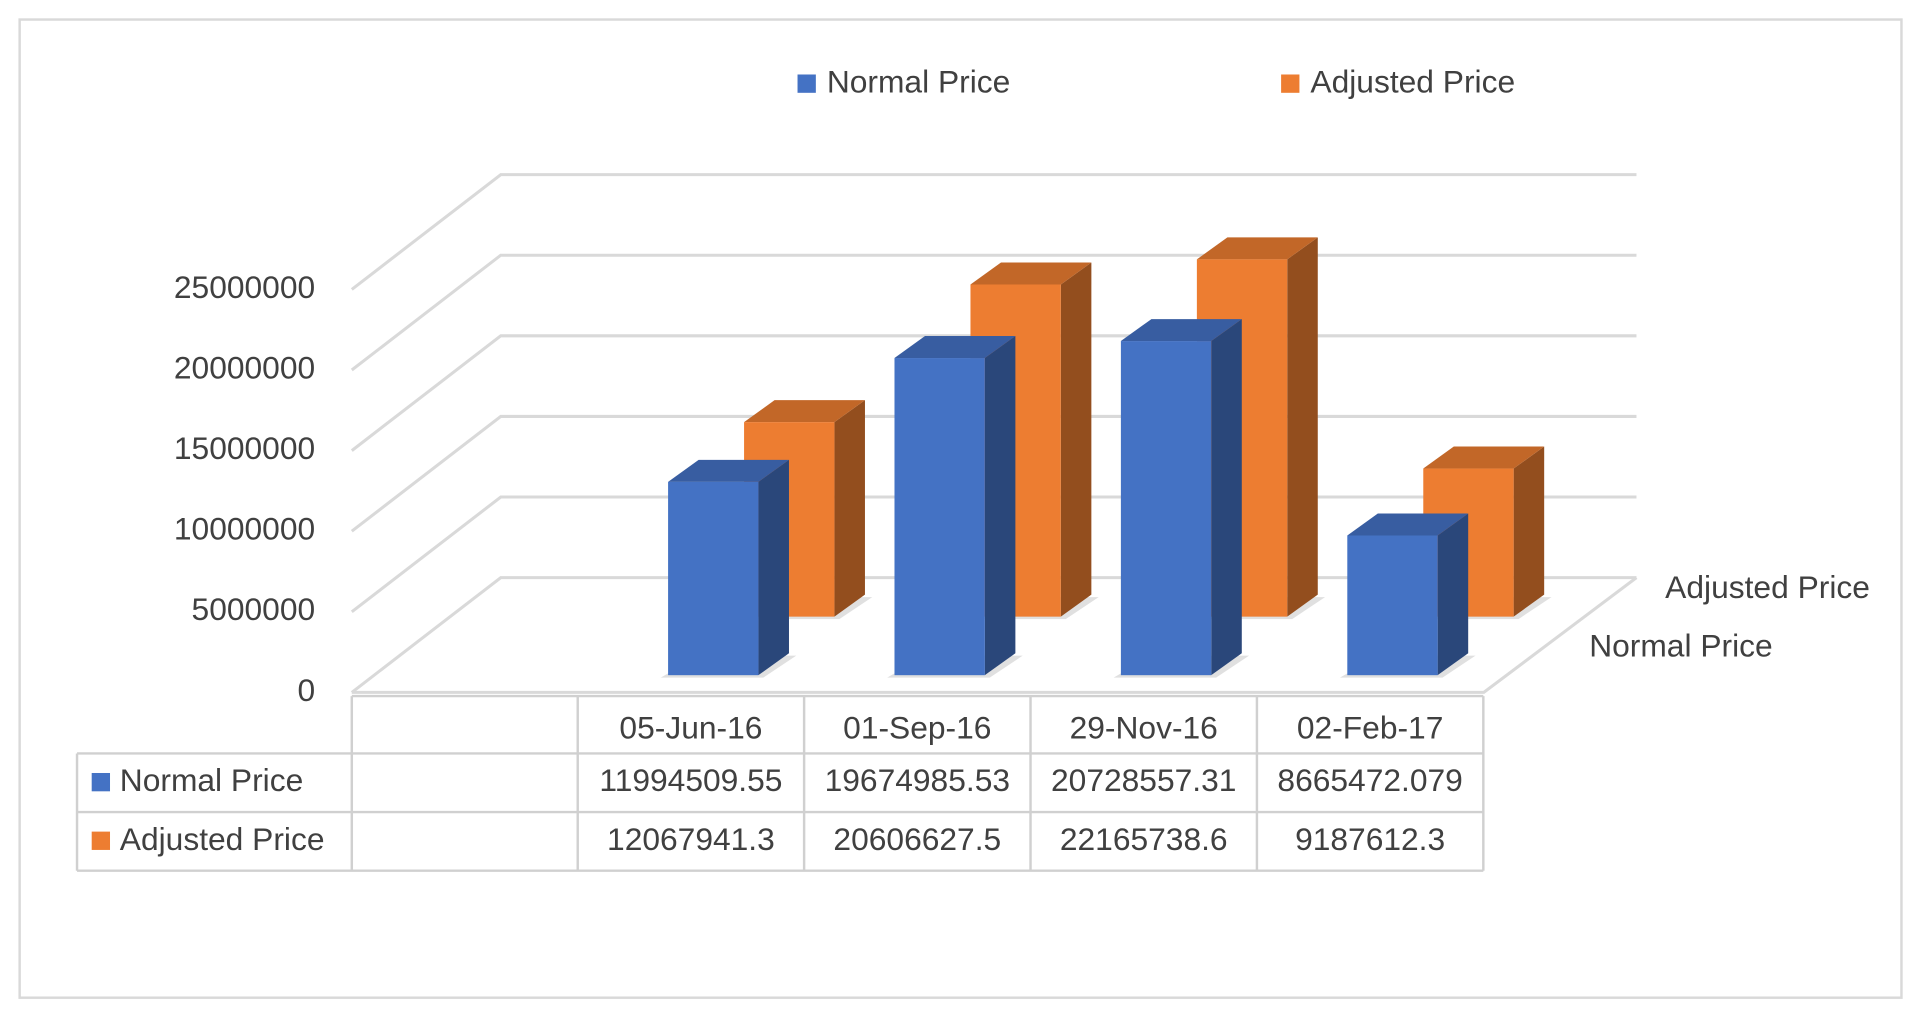 Image resolution: width=1915 pixels, height=1027 pixels. Describe the element at coordinates (918, 82) in the screenshot. I see `legend-label: Normal Price` at that location.